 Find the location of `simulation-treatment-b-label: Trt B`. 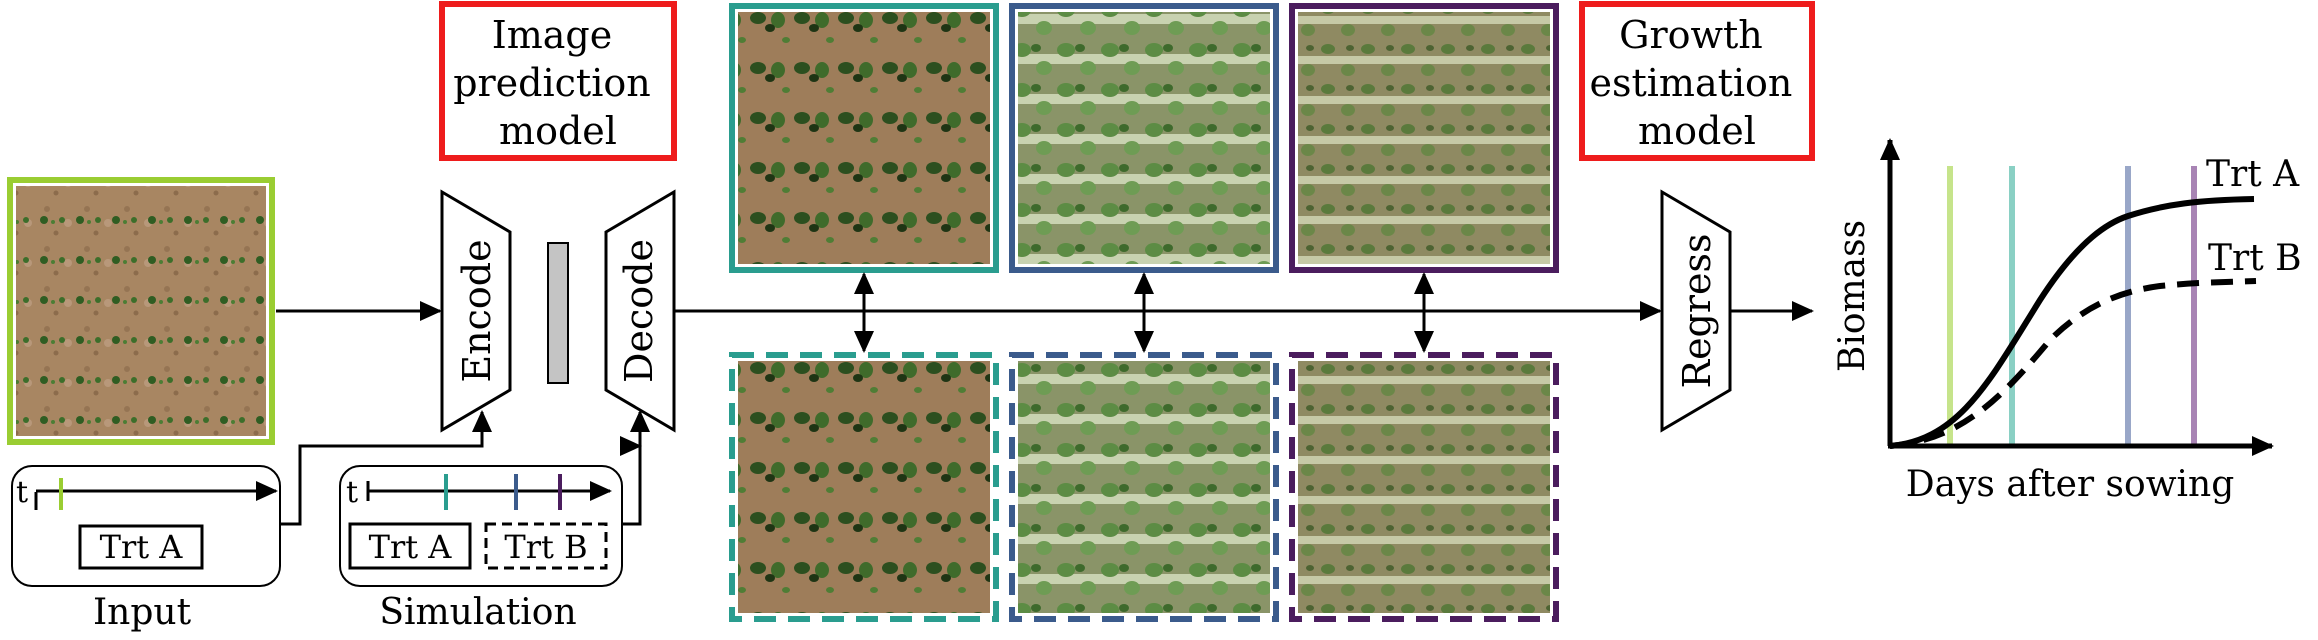

simulation-treatment-b-label: Trt B is located at coordinates (545, 547).